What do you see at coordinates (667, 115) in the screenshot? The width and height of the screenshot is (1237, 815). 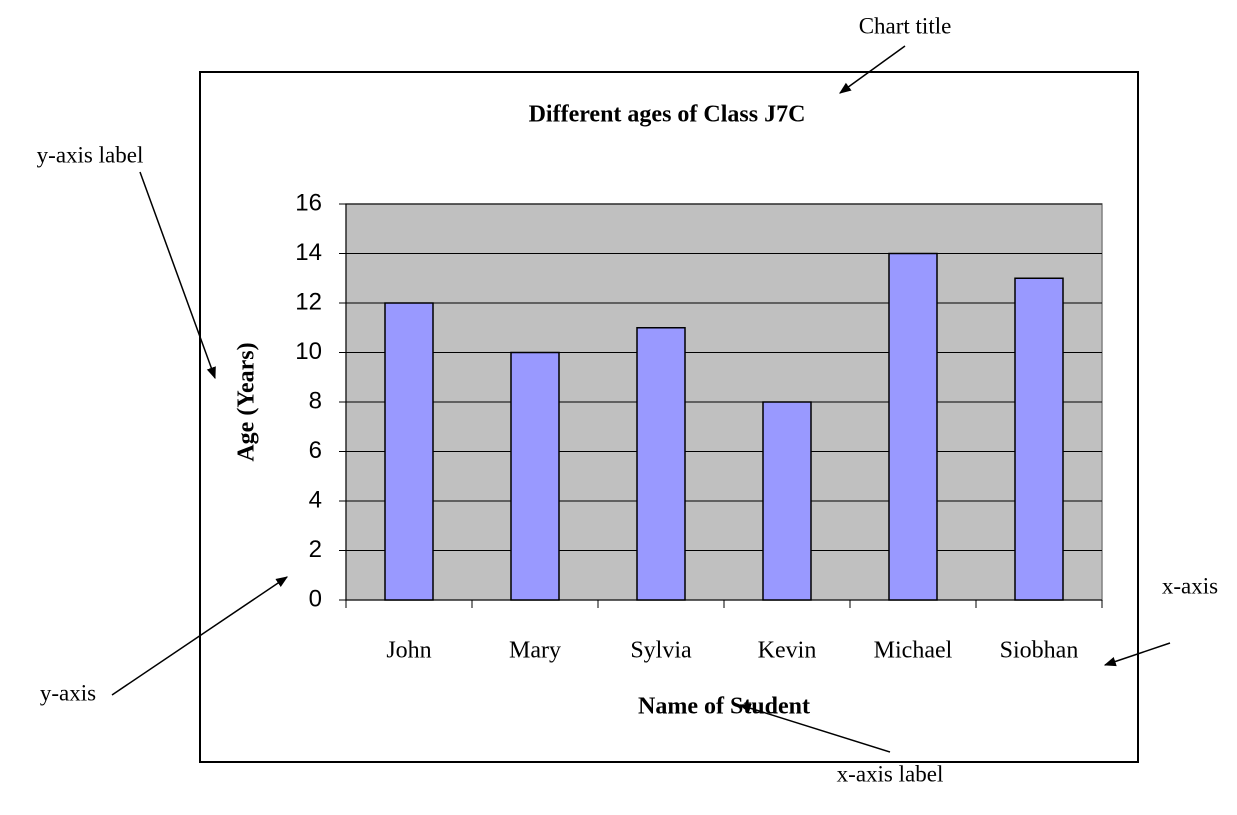 I see `chart-title: Different ages of Class J7C` at bounding box center [667, 115].